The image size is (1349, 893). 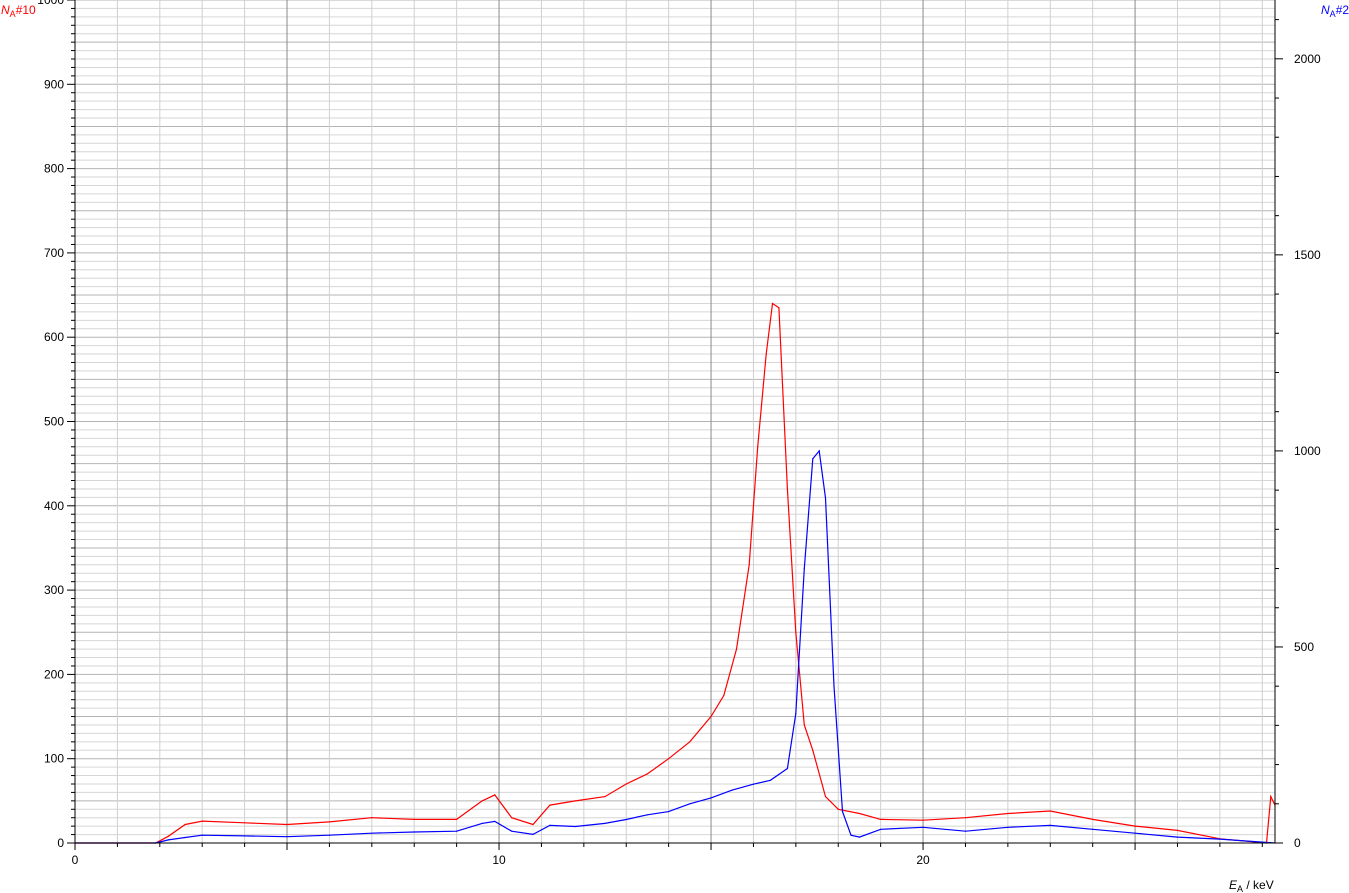 I want to click on y-right-tick-label: 1500, so click(x=1307, y=255).